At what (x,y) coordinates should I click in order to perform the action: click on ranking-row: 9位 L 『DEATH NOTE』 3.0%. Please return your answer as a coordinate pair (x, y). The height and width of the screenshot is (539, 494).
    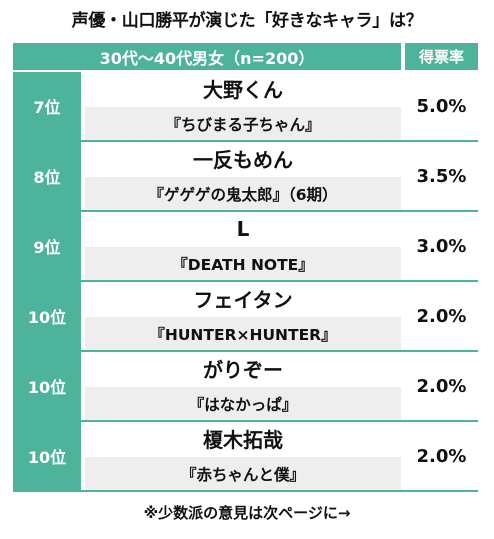
    Looking at the image, I should click on (245, 246).